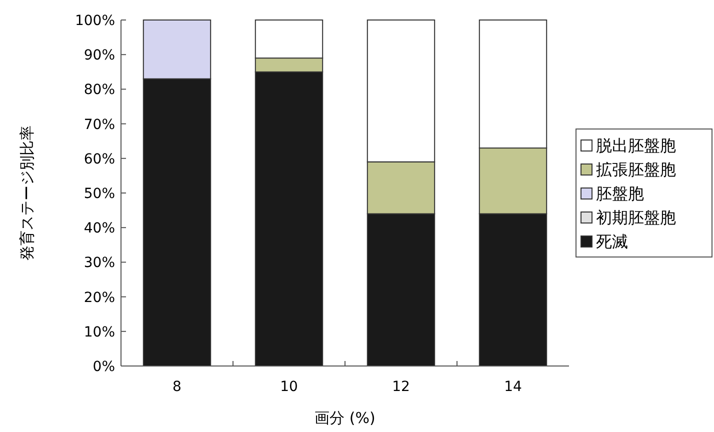 This screenshot has width=714, height=432. Describe the element at coordinates (636, 169) in the screenshot. I see `legend-label: 拡張胚盤胞` at that location.